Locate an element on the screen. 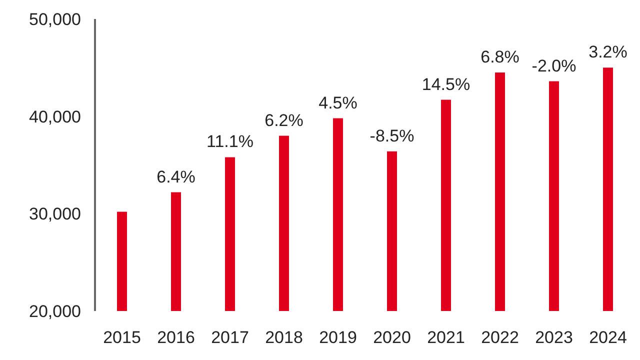  annotation: 11.1% is located at coordinates (230, 142).